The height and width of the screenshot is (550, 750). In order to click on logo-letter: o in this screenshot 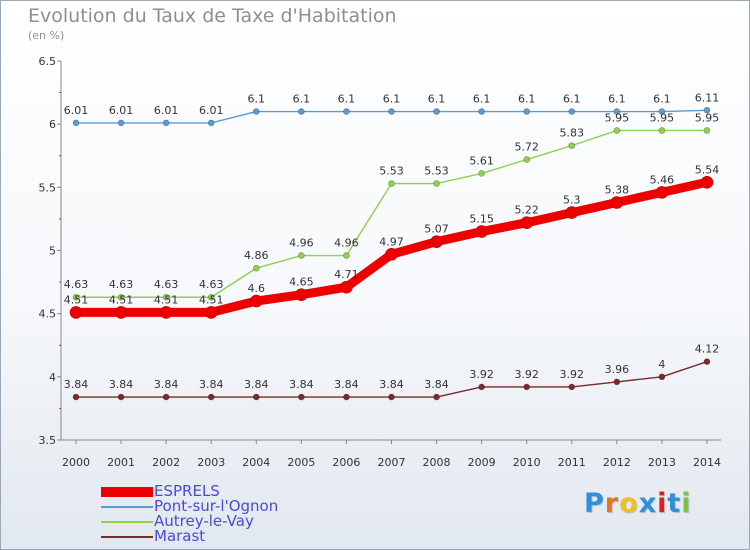, I will do `click(629, 503)`.